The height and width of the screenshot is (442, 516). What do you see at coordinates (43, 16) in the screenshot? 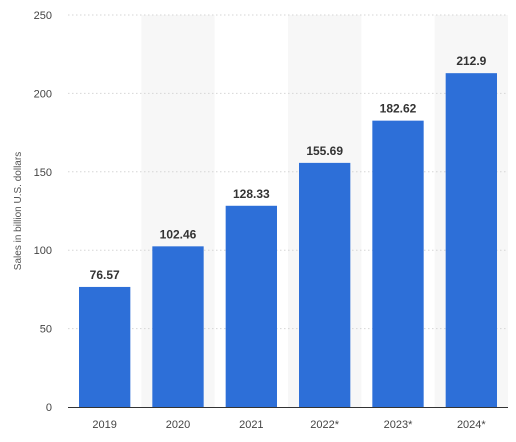
I see `y-tick-label: 250` at bounding box center [43, 16].